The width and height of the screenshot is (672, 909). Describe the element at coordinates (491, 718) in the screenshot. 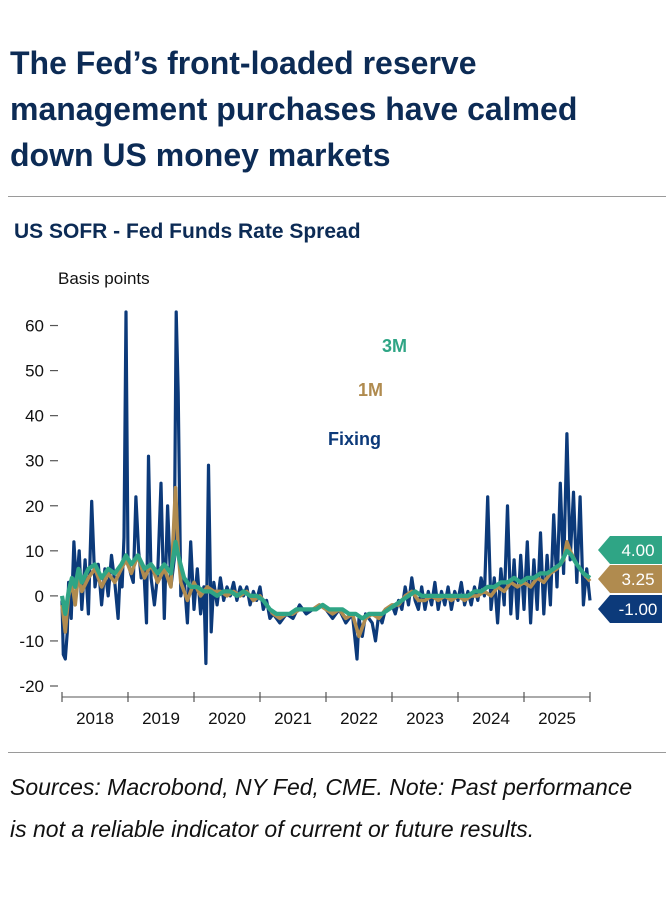

I see `x-tick-label: 2024` at that location.